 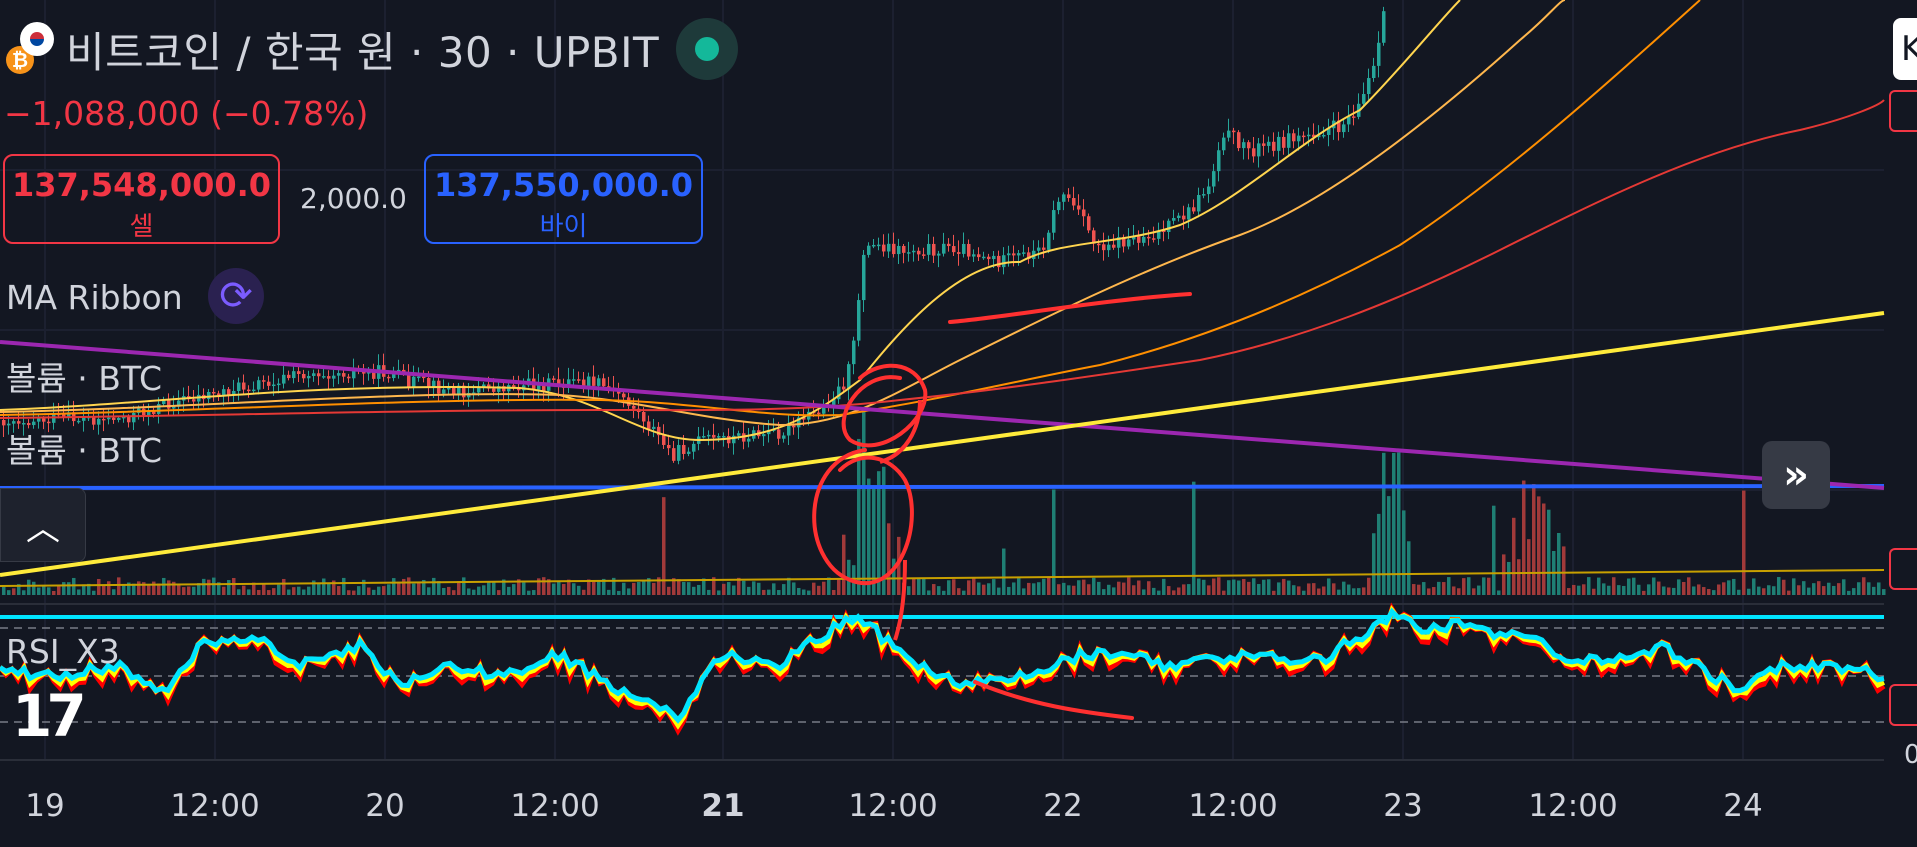 What do you see at coordinates (43, 525) in the screenshot?
I see `chevron-up-icon: ︿` at bounding box center [43, 525].